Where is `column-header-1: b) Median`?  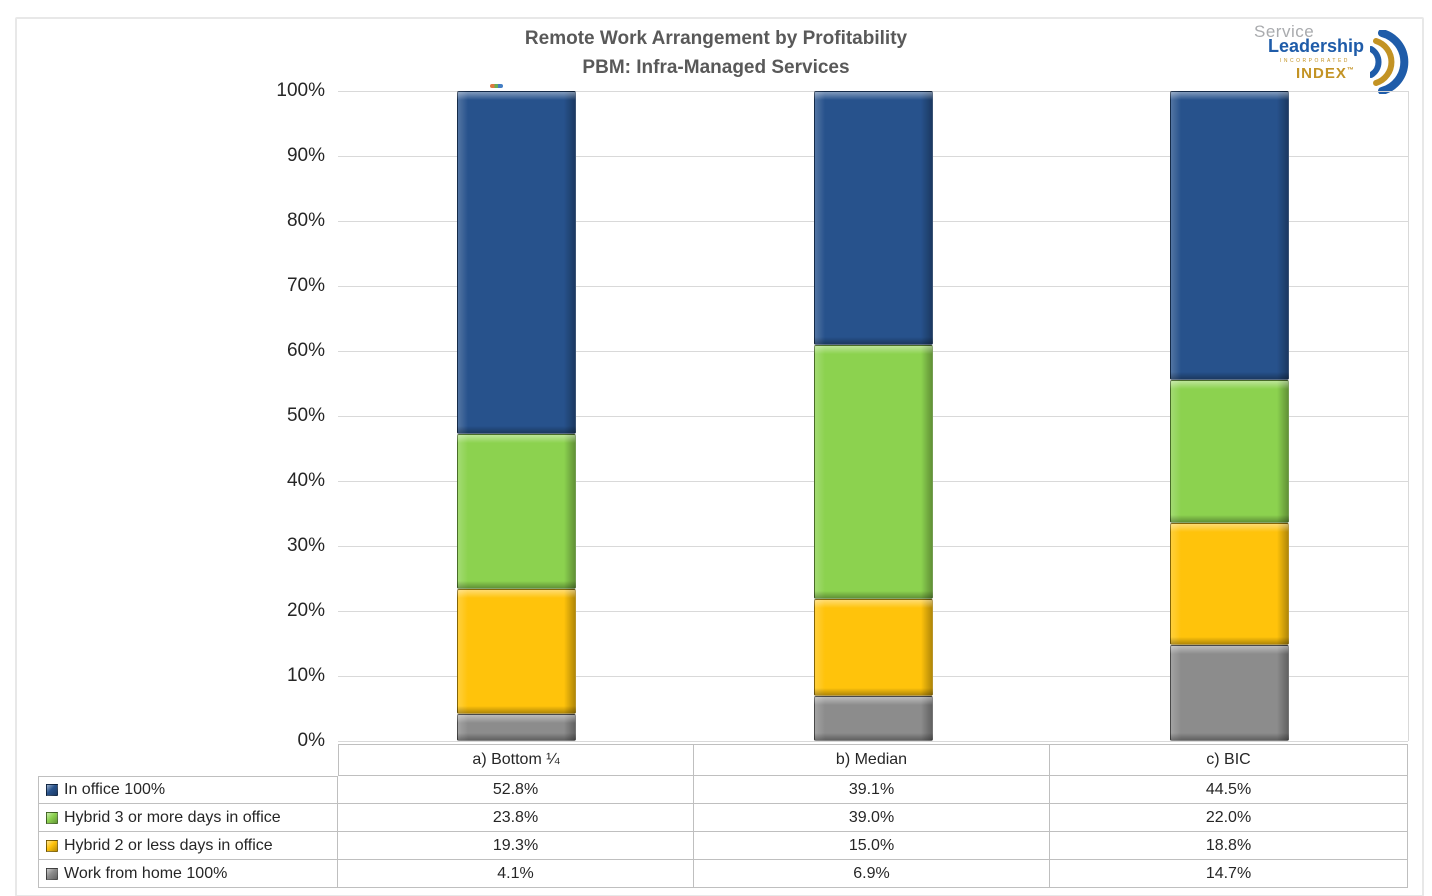
column-header-1: b) Median is located at coordinates (872, 760).